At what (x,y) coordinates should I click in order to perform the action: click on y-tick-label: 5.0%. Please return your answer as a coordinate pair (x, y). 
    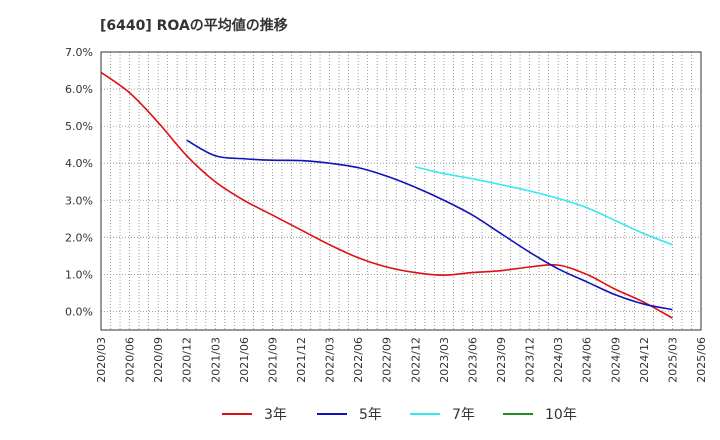
    Looking at the image, I should click on (79, 126).